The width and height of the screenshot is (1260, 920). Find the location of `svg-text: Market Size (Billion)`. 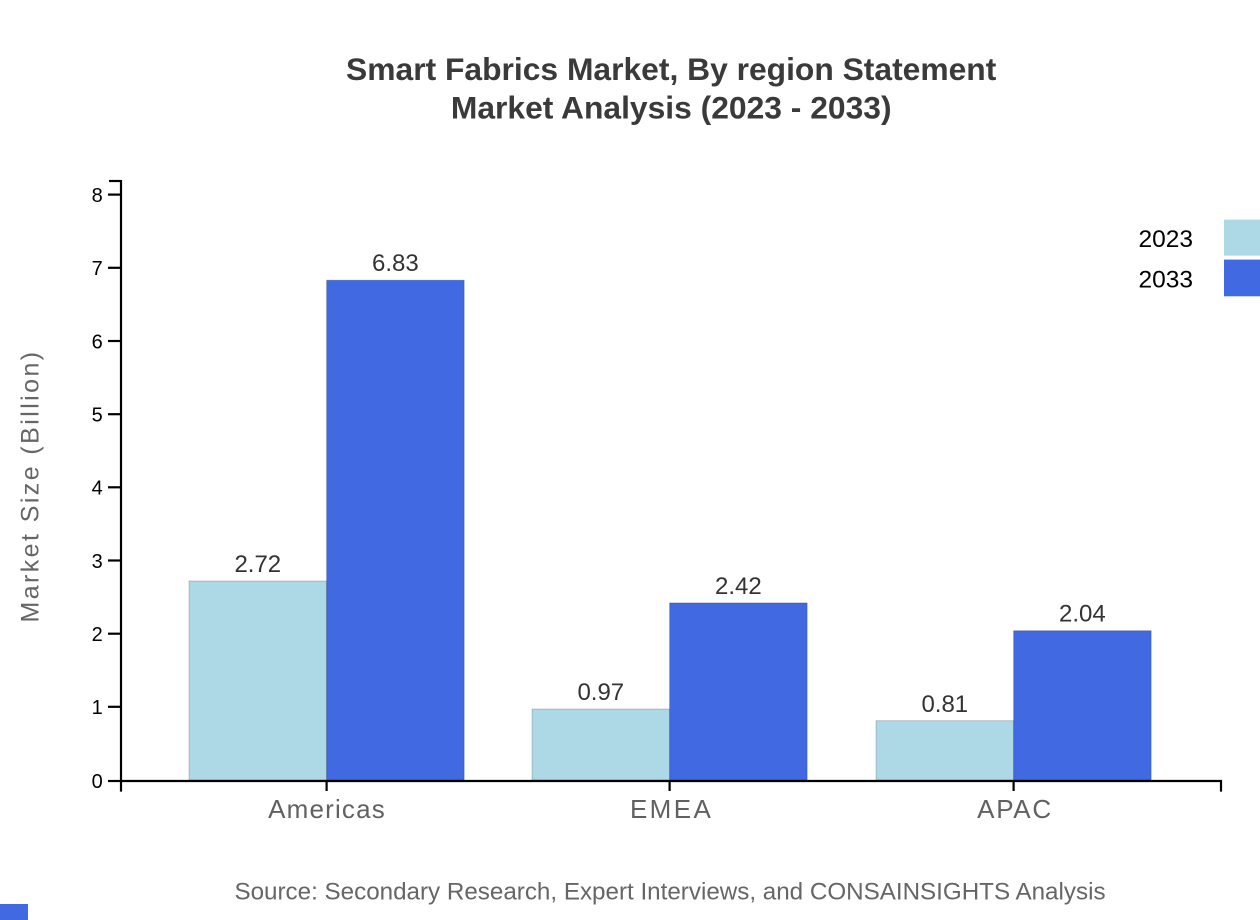

svg-text: Market Size (Billion) is located at coordinates (31, 485).